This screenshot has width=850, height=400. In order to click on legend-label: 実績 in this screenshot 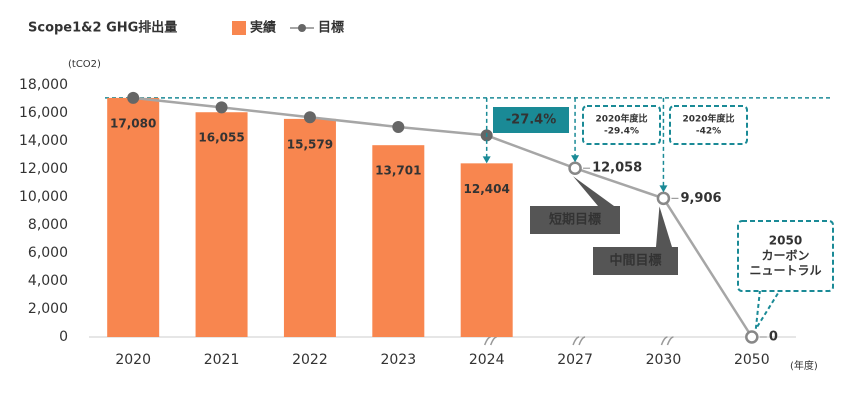, I will do `click(263, 28)`.